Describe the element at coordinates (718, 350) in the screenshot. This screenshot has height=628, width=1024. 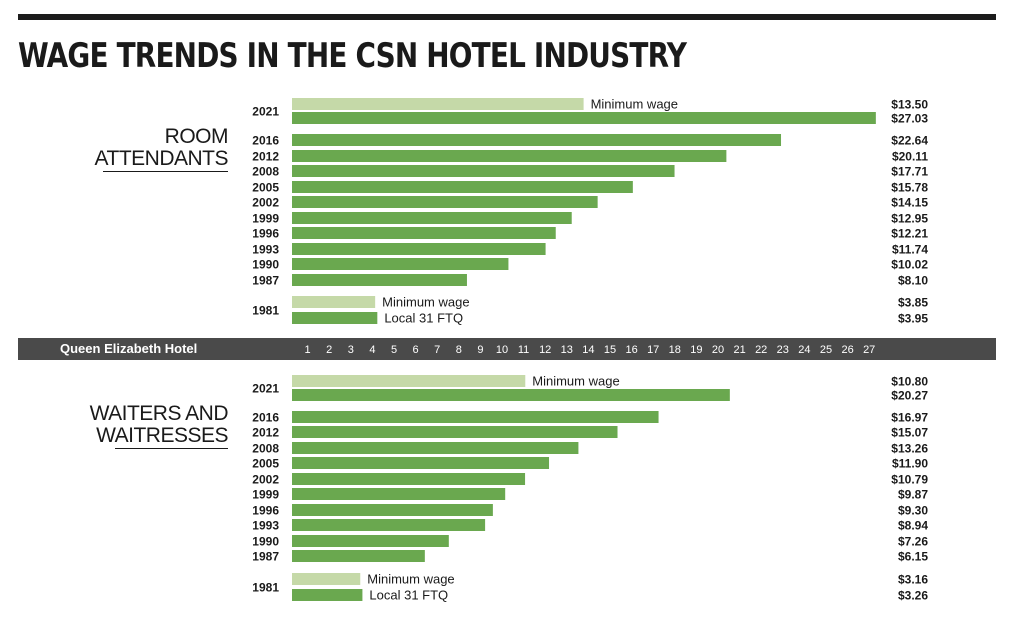
I see `axis-tick-label: 20` at that location.